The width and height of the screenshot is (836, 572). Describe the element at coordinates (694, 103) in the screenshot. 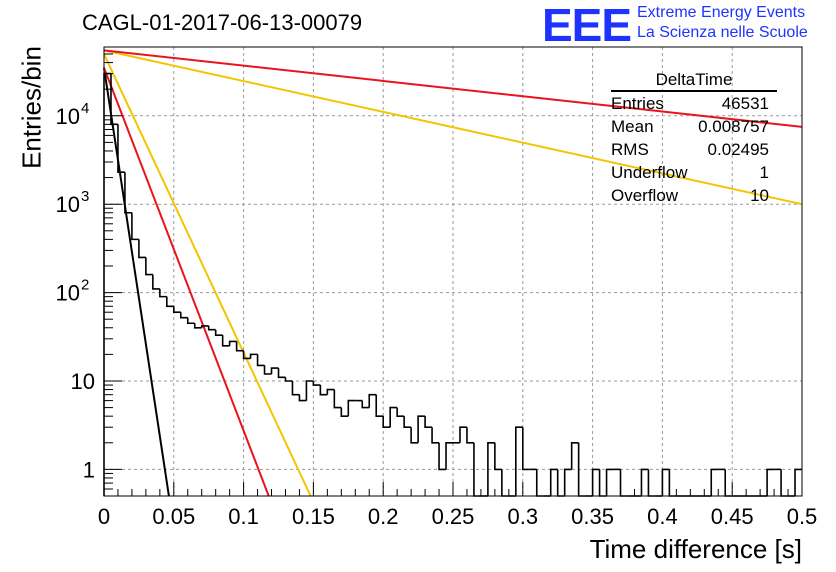

I see `stats-row-entries: Entries 46531` at that location.